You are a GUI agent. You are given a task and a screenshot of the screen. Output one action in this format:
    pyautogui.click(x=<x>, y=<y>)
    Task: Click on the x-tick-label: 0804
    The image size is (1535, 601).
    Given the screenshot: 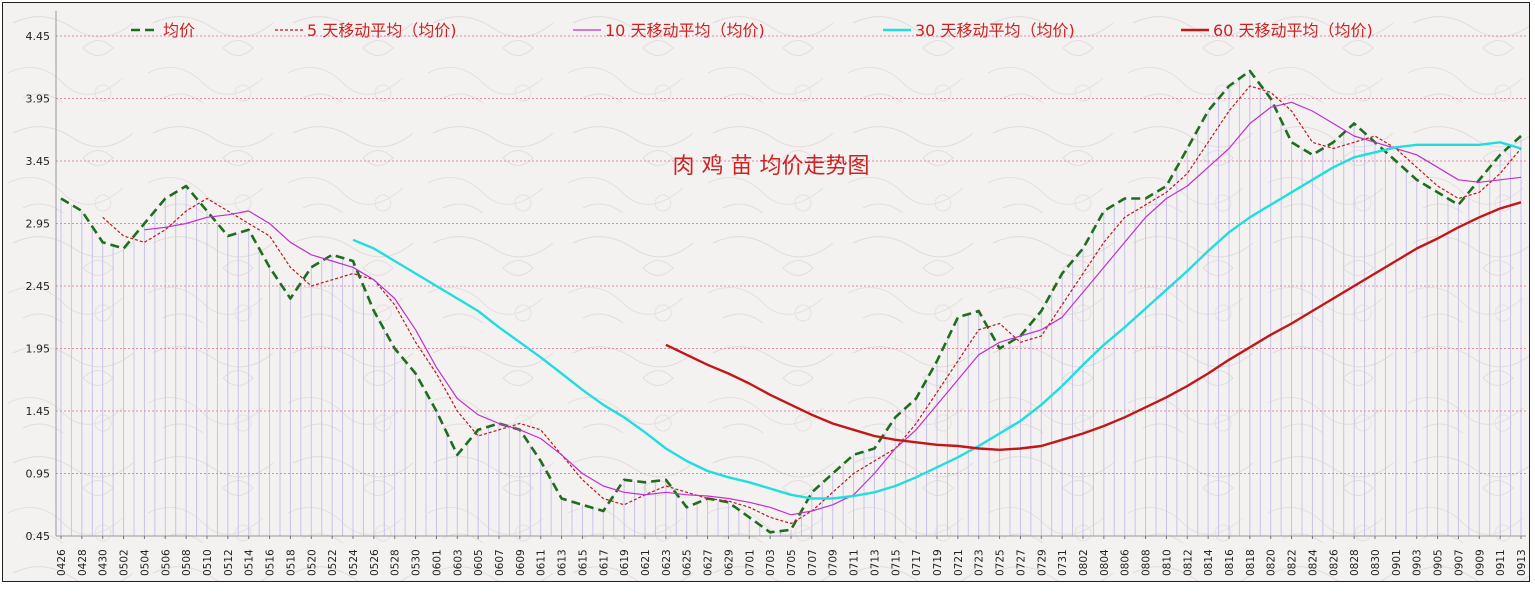 What is the action you would take?
    pyautogui.click(x=1105, y=562)
    